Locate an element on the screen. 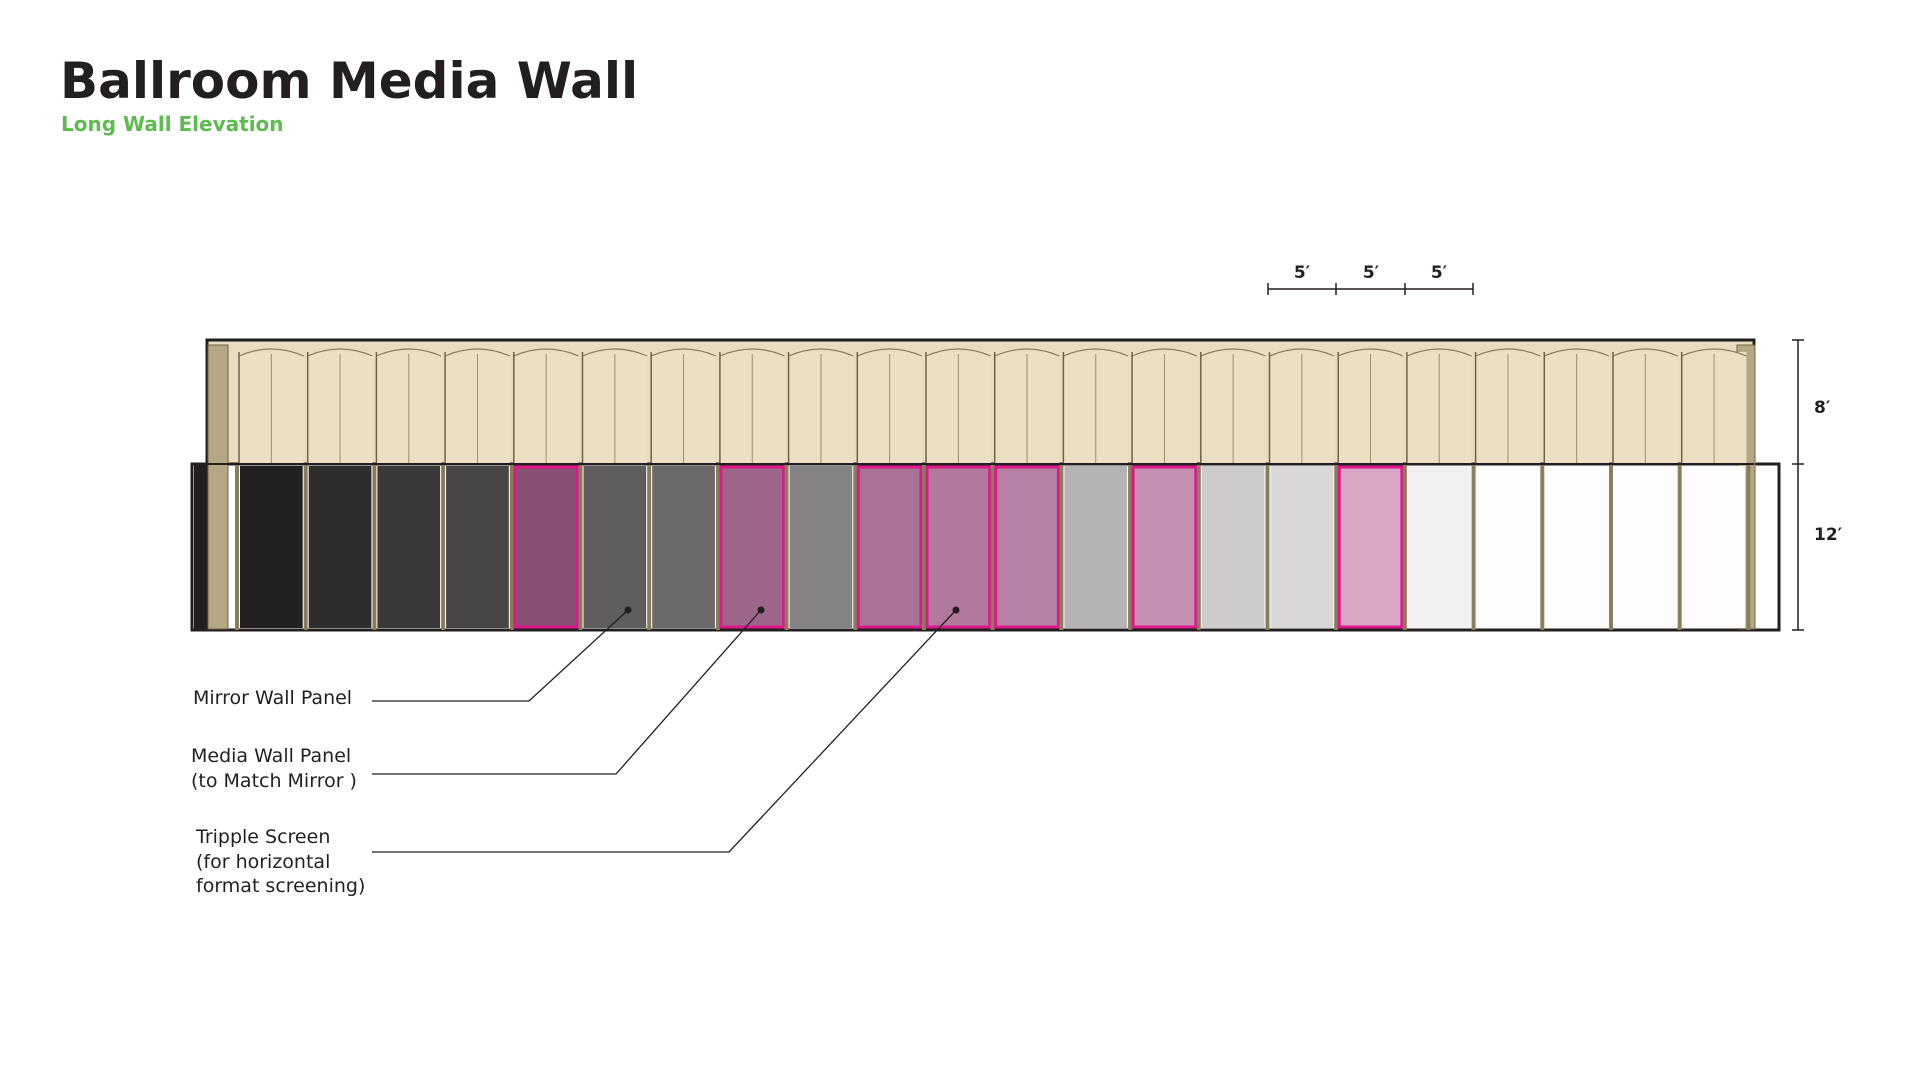  title: Ballroom Media Wall is located at coordinates (349, 81).